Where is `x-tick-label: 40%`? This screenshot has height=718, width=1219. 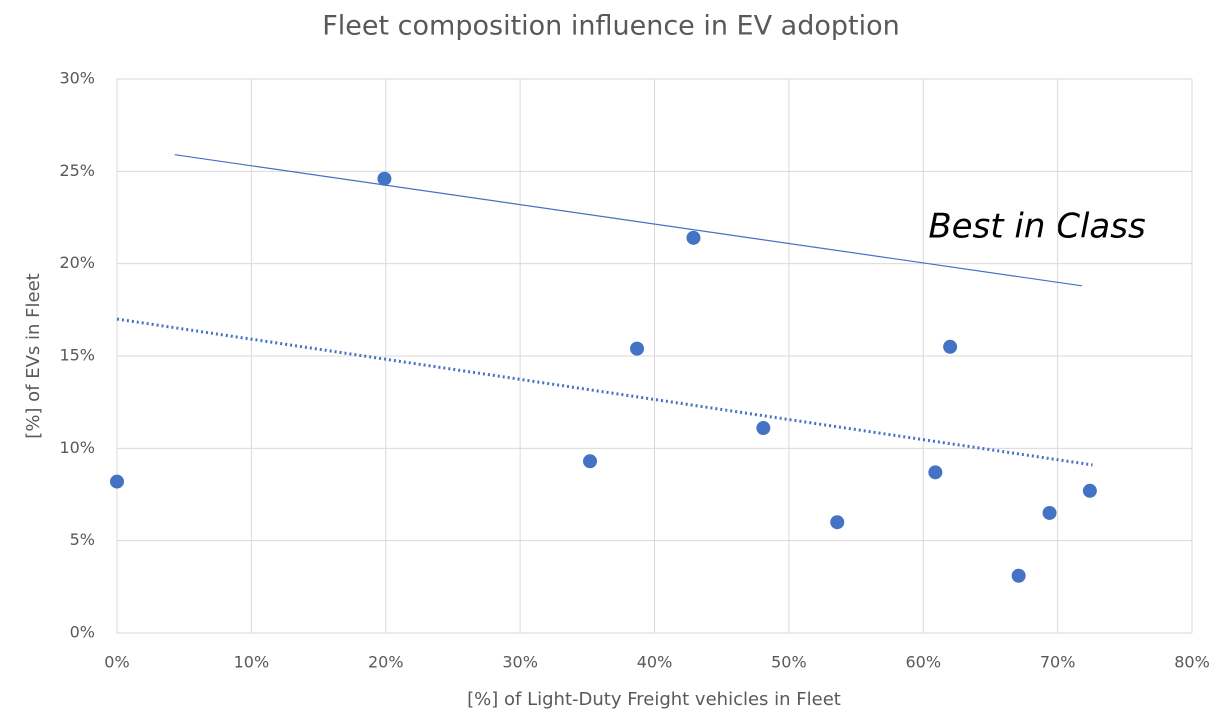 x-tick-label: 40% is located at coordinates (655, 662).